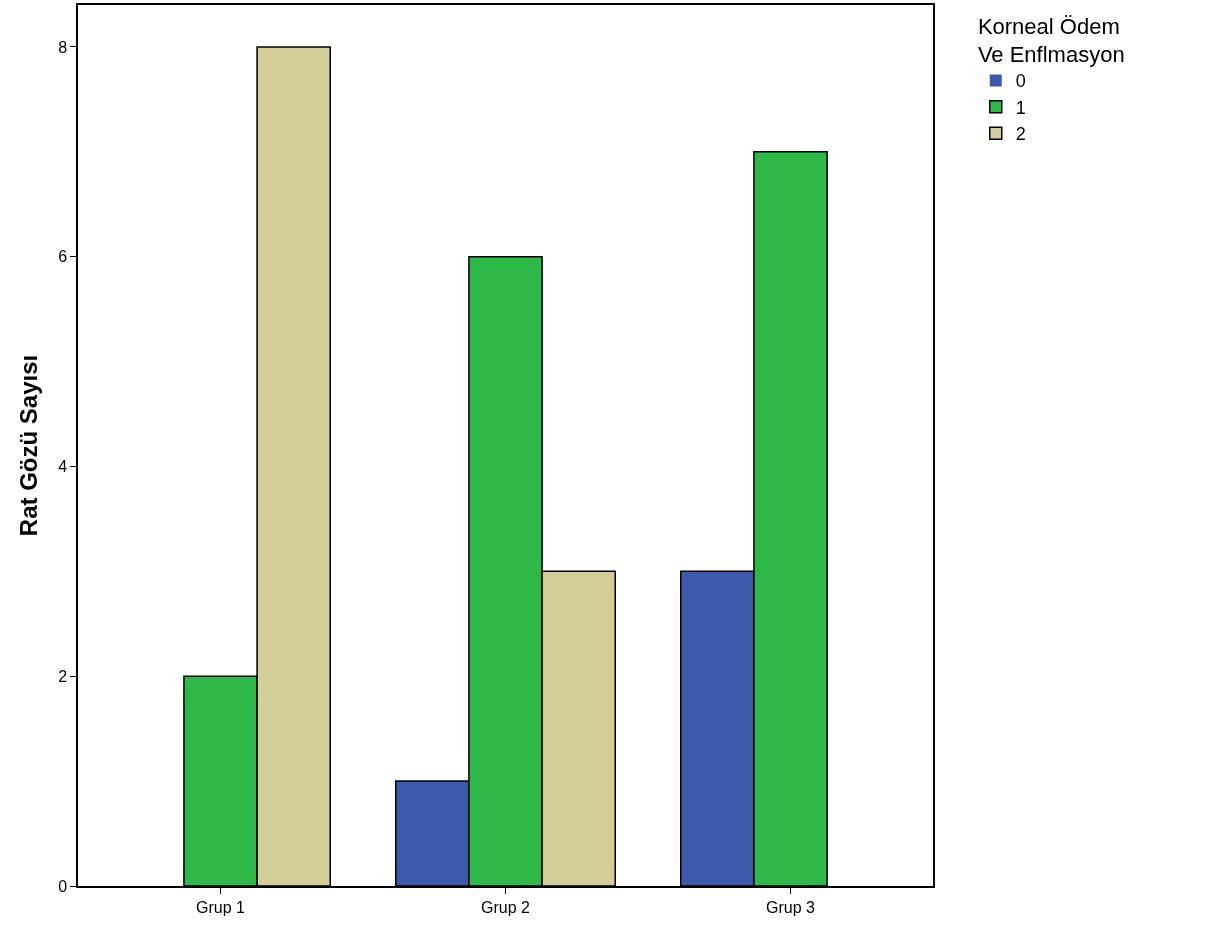  What do you see at coordinates (791, 907) in the screenshot?
I see `x-tick-label: Grup 3` at bounding box center [791, 907].